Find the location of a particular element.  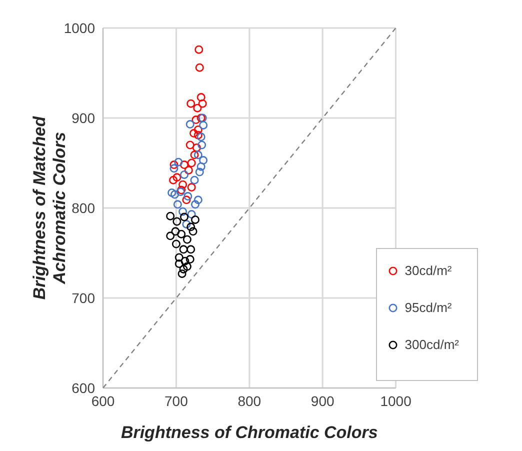

x-axis-title: Brightness of Chromatic Colors is located at coordinates (249, 432).